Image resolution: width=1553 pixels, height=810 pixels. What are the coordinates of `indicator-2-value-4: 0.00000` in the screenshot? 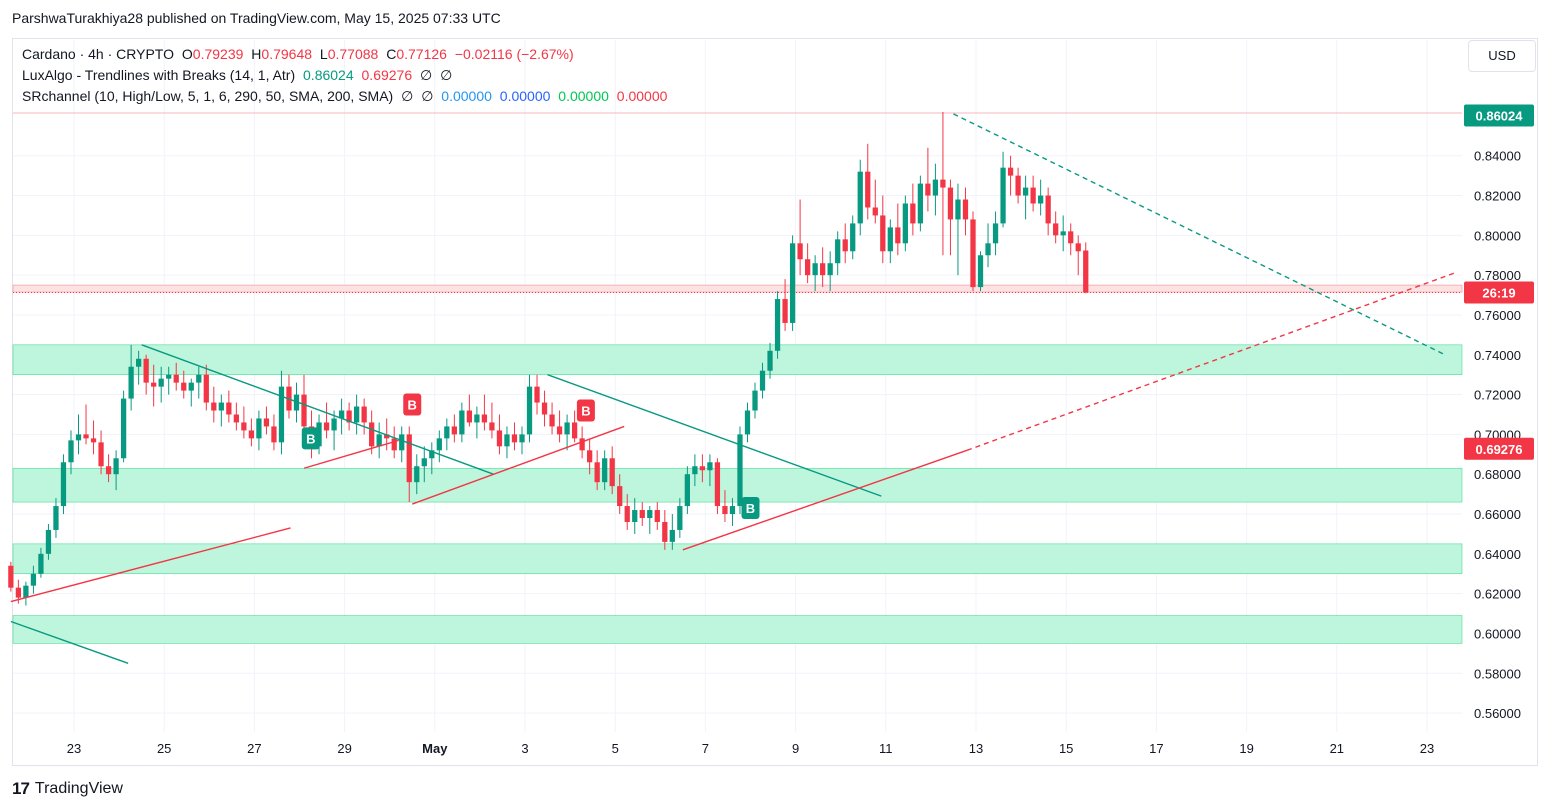 It's located at (525, 96).